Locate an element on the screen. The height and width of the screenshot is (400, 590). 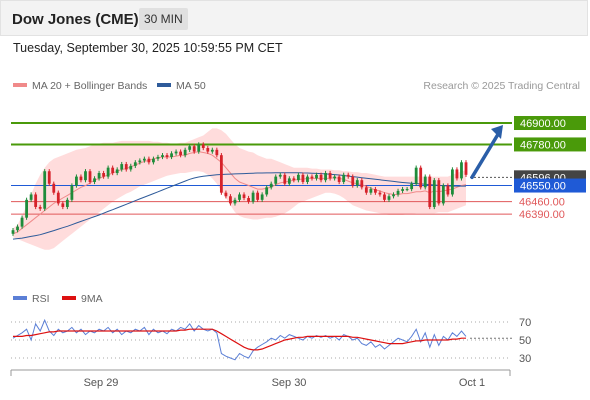
level-label-46550: 46550.00 is located at coordinates (543, 187).